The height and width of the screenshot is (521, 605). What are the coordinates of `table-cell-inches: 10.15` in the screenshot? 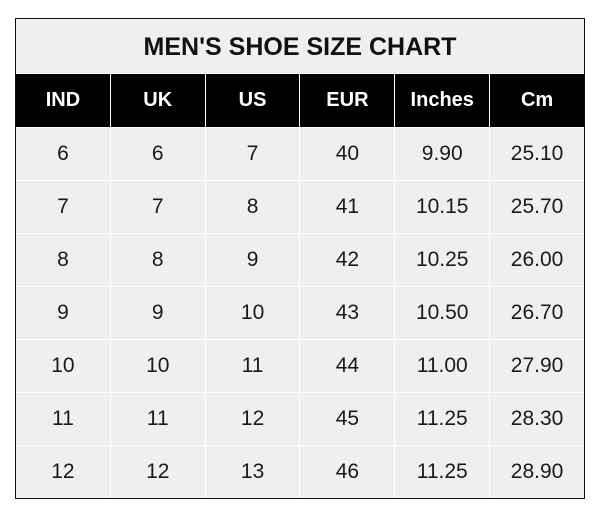 It's located at (441, 207).